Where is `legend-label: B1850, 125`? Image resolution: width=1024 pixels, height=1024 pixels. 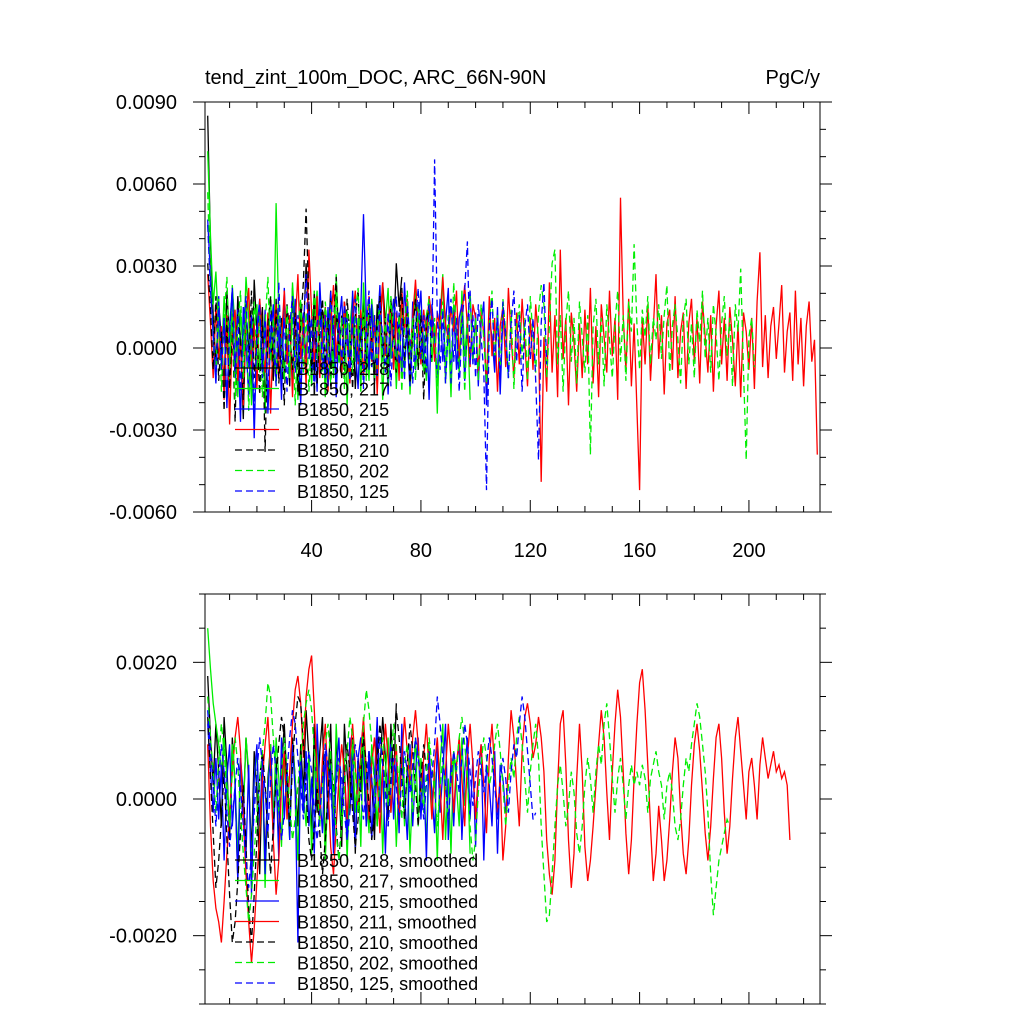
legend-label: B1850, 125 is located at coordinates (343, 492).